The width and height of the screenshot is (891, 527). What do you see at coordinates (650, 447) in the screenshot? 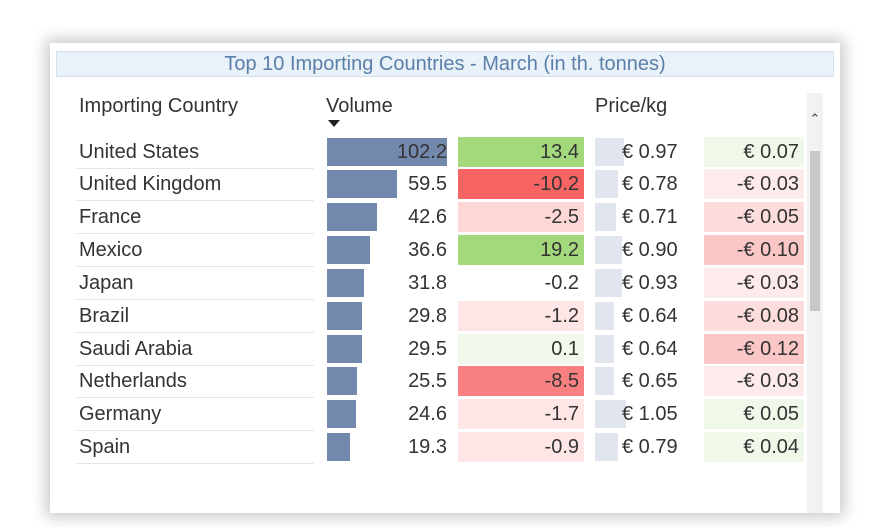
I see `price-value: € 0.79` at bounding box center [650, 447].